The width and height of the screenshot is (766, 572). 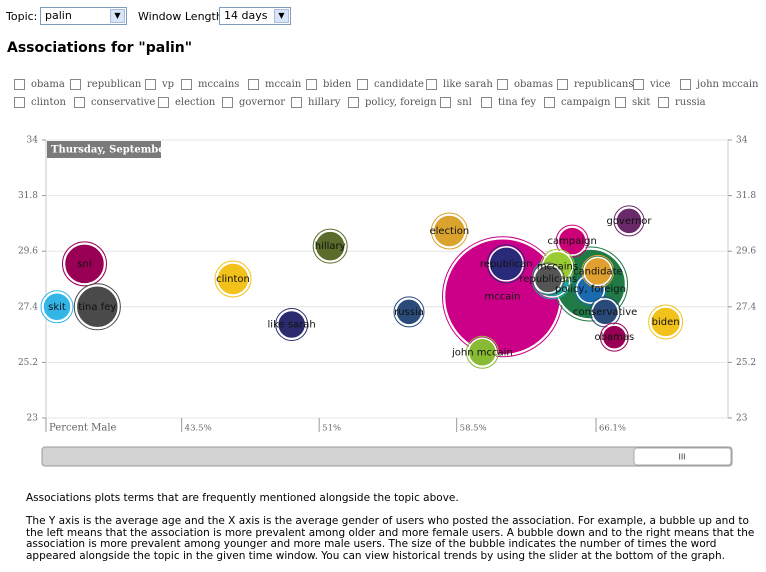 What do you see at coordinates (281, 16) in the screenshot?
I see `dropdown-arrow: ▼` at bounding box center [281, 16].